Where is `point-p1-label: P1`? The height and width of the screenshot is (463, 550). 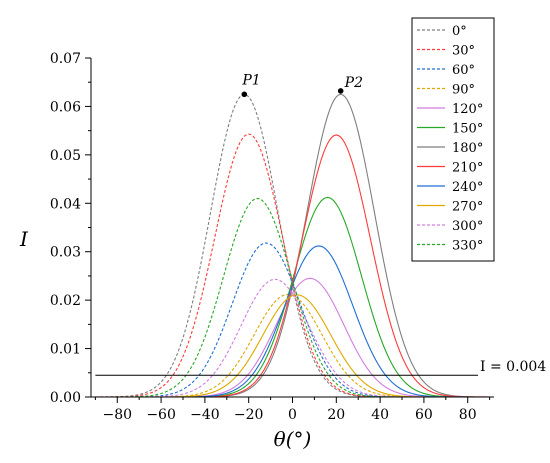 point-p1-label: P1 is located at coordinates (250, 80).